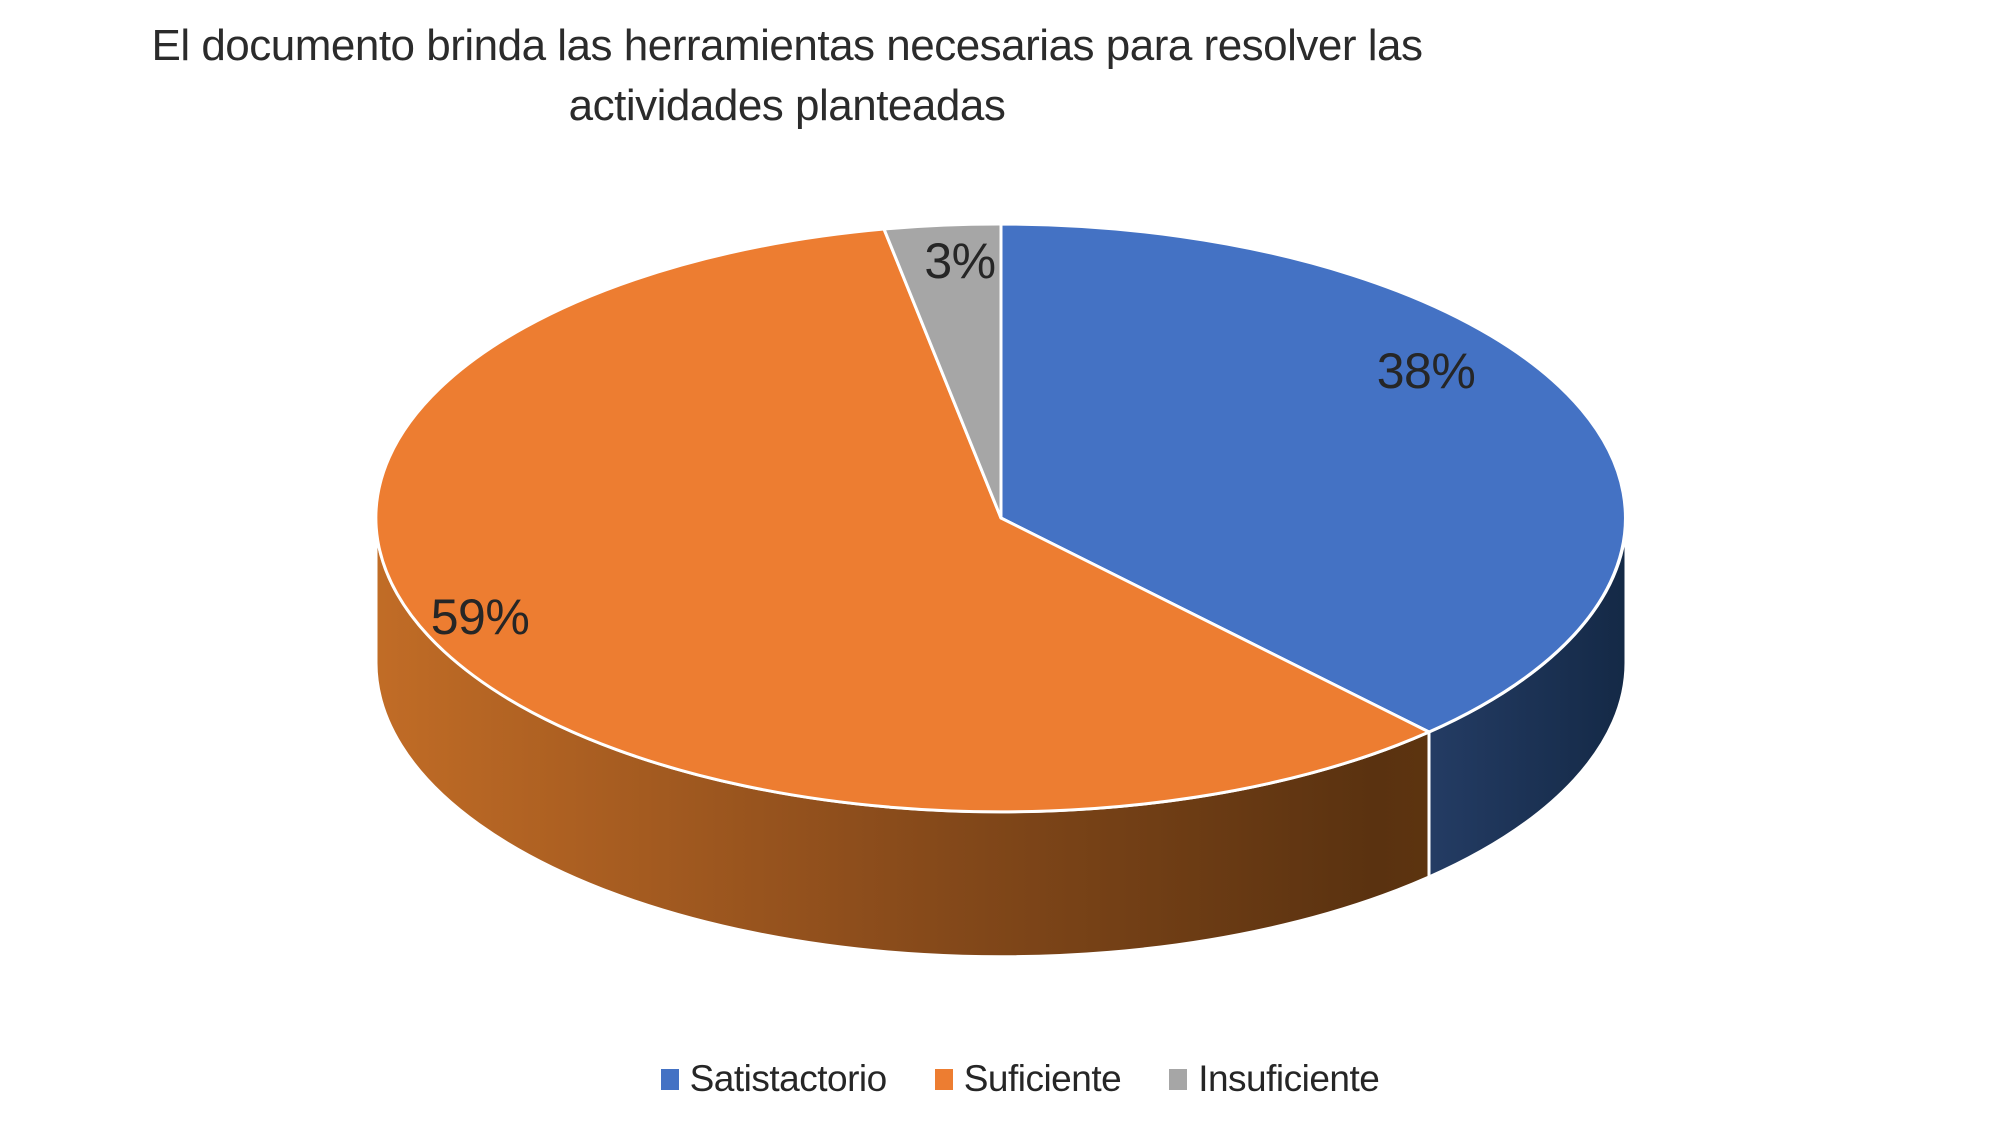 Image resolution: width=2000 pixels, height=1125 pixels. Describe the element at coordinates (1289, 1078) in the screenshot. I see `legend-label-insuficiente: Insuficiente` at that location.